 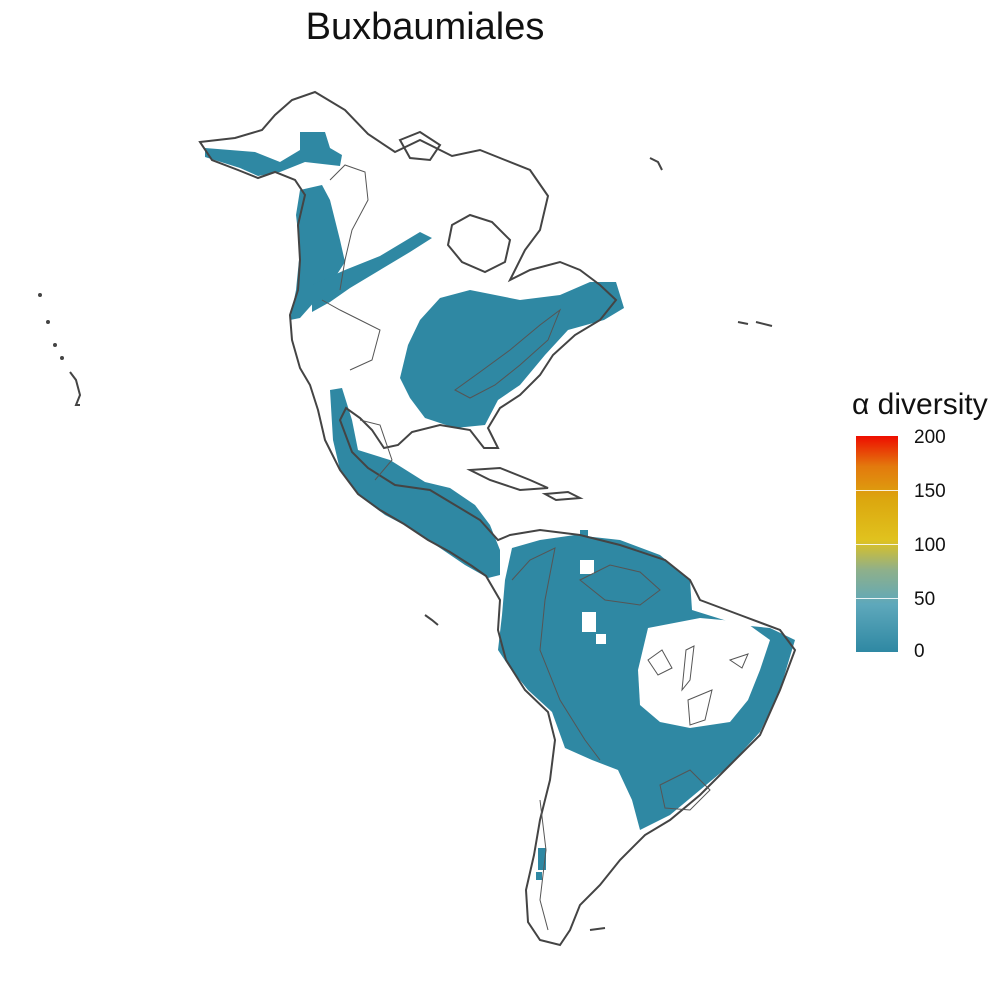 What do you see at coordinates (597, 929) in the screenshot?
I see `coastline-falklands` at bounding box center [597, 929].